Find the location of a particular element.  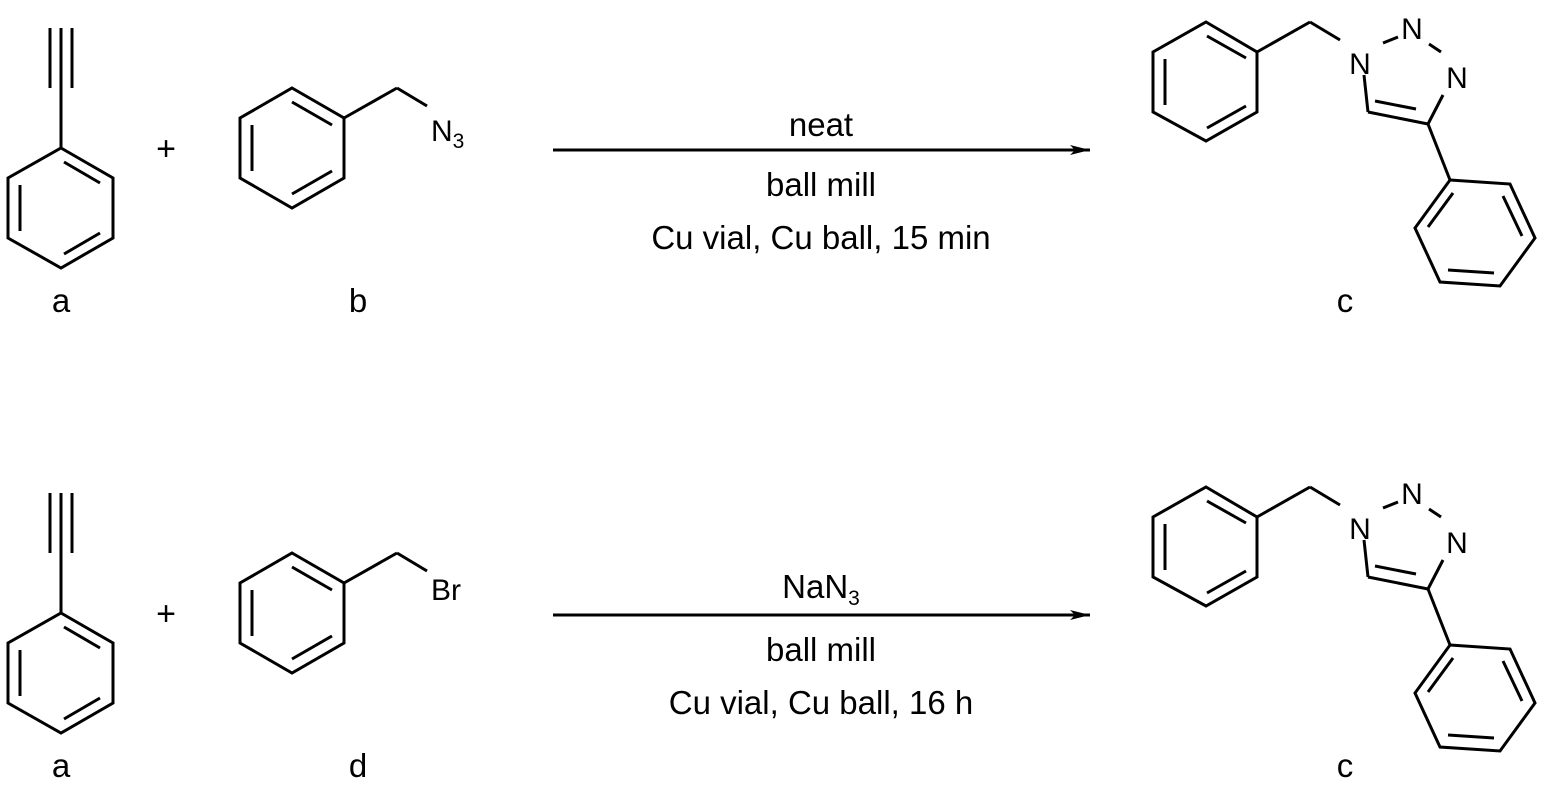

condition-below-2: Cu vial, Cu ball, 16 h is located at coordinates (821, 702).